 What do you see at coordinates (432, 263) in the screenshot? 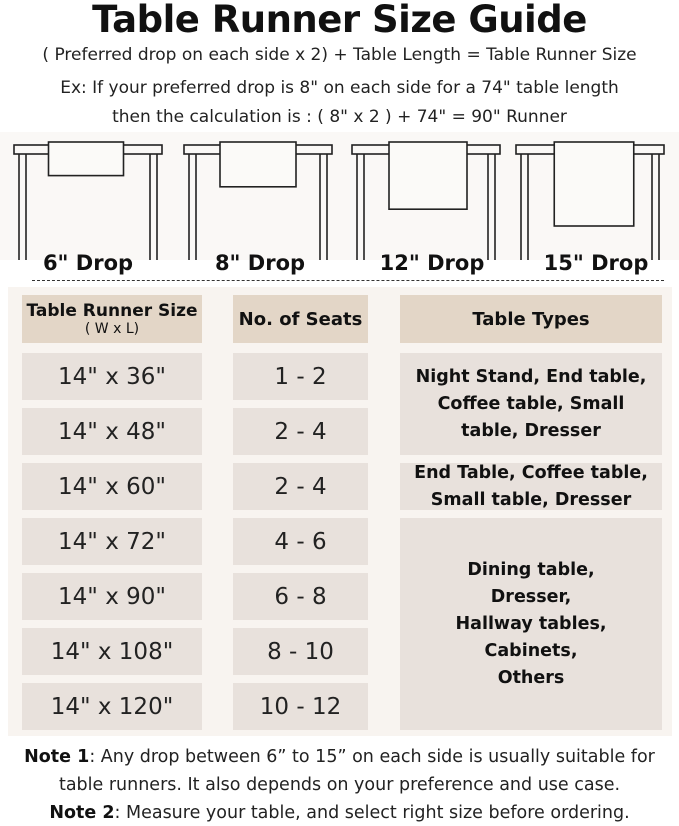
I see `drop-label-12: 12" Drop` at bounding box center [432, 263].